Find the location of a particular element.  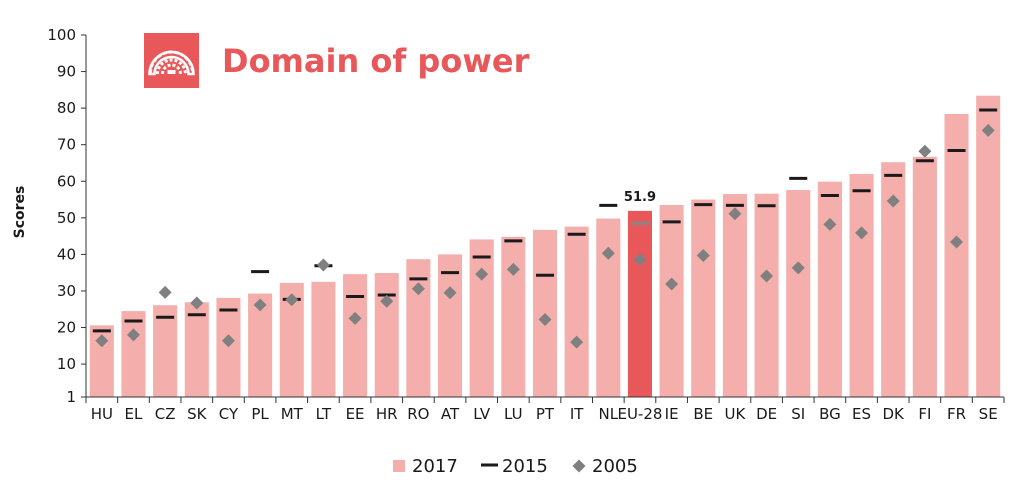

diamond-2005-cy is located at coordinates (228, 341).